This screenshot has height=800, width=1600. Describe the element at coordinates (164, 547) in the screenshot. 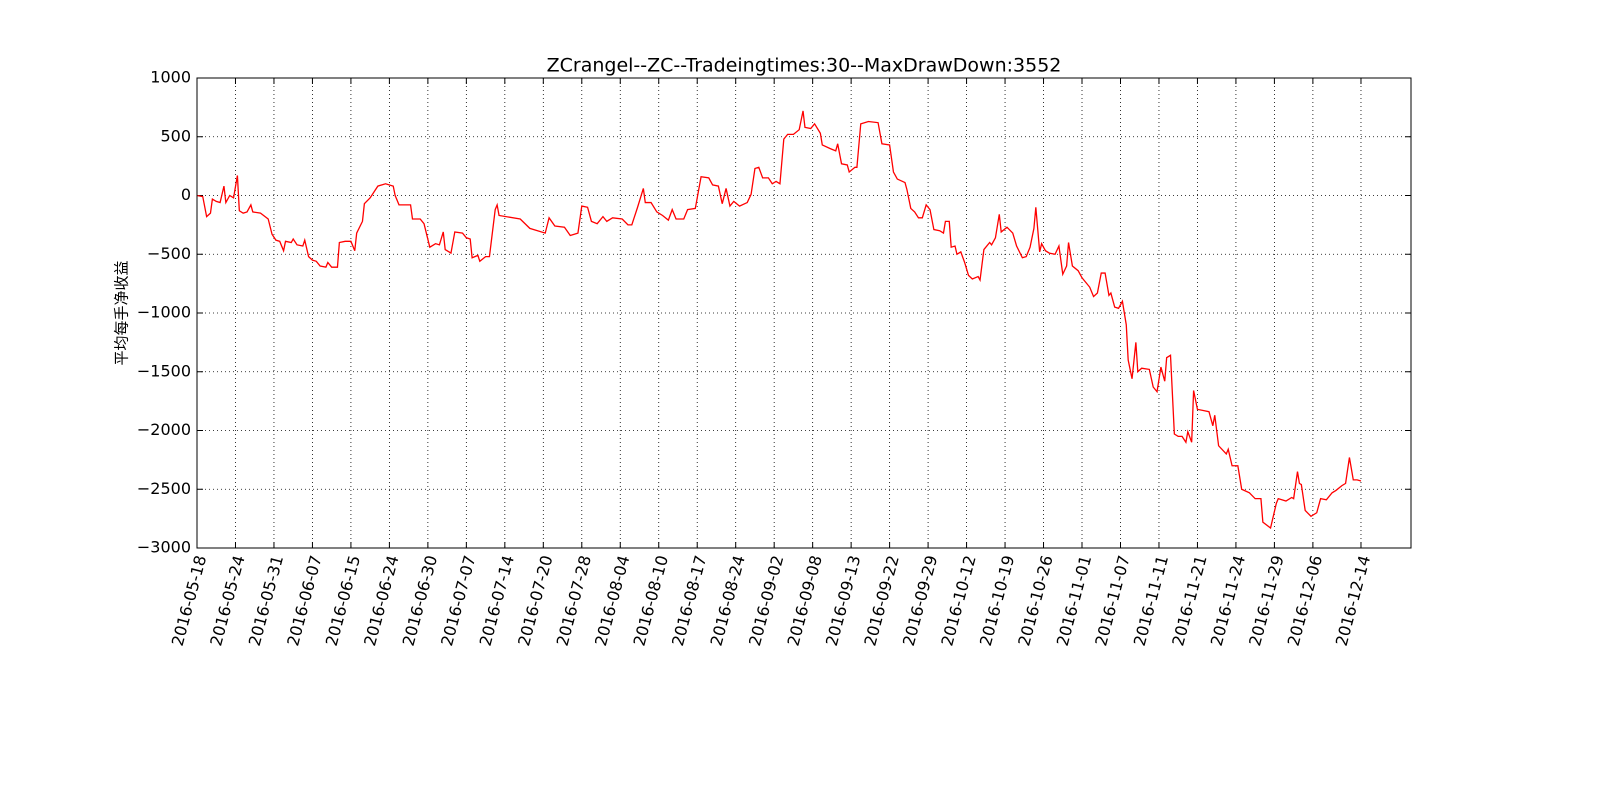

I see `y-tick-label: −3000` at that location.